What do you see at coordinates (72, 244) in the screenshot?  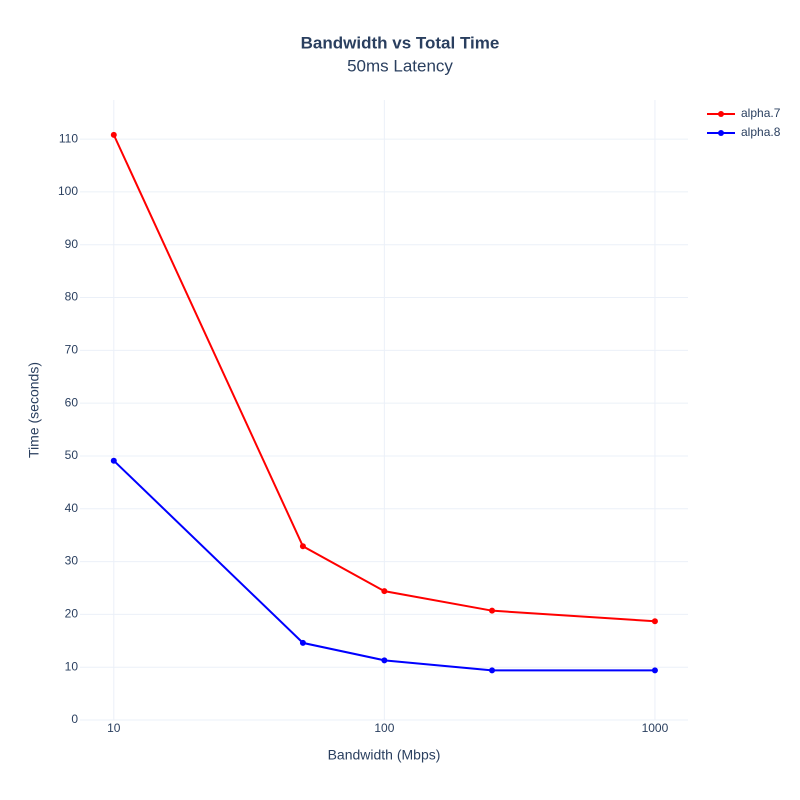 I see `y-tick-label: 90` at bounding box center [72, 244].